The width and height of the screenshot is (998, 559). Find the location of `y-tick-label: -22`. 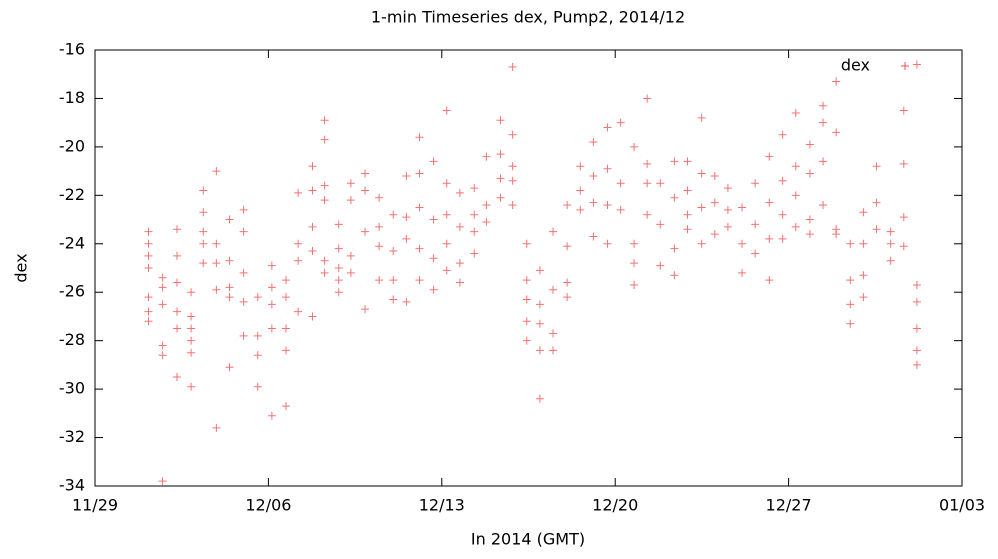

y-tick-label: -22 is located at coordinates (72, 194).